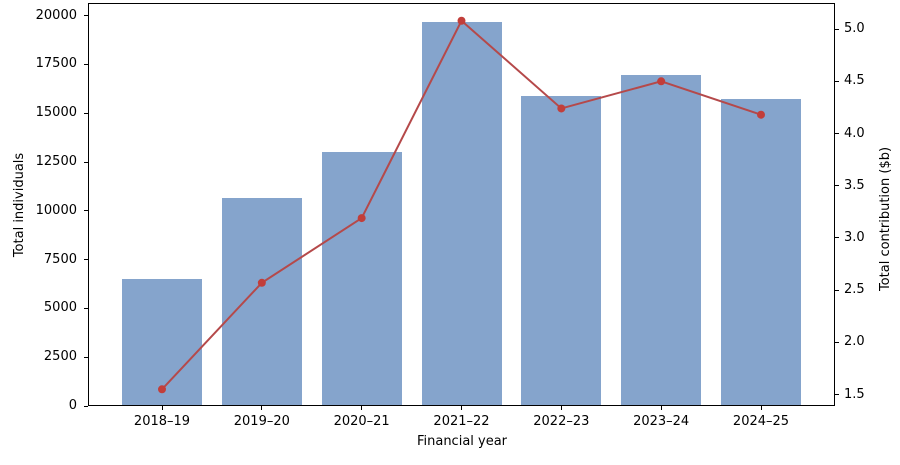 The width and height of the screenshot is (900, 465). I want to click on x-tick-label: 2020–21, so click(361, 421).